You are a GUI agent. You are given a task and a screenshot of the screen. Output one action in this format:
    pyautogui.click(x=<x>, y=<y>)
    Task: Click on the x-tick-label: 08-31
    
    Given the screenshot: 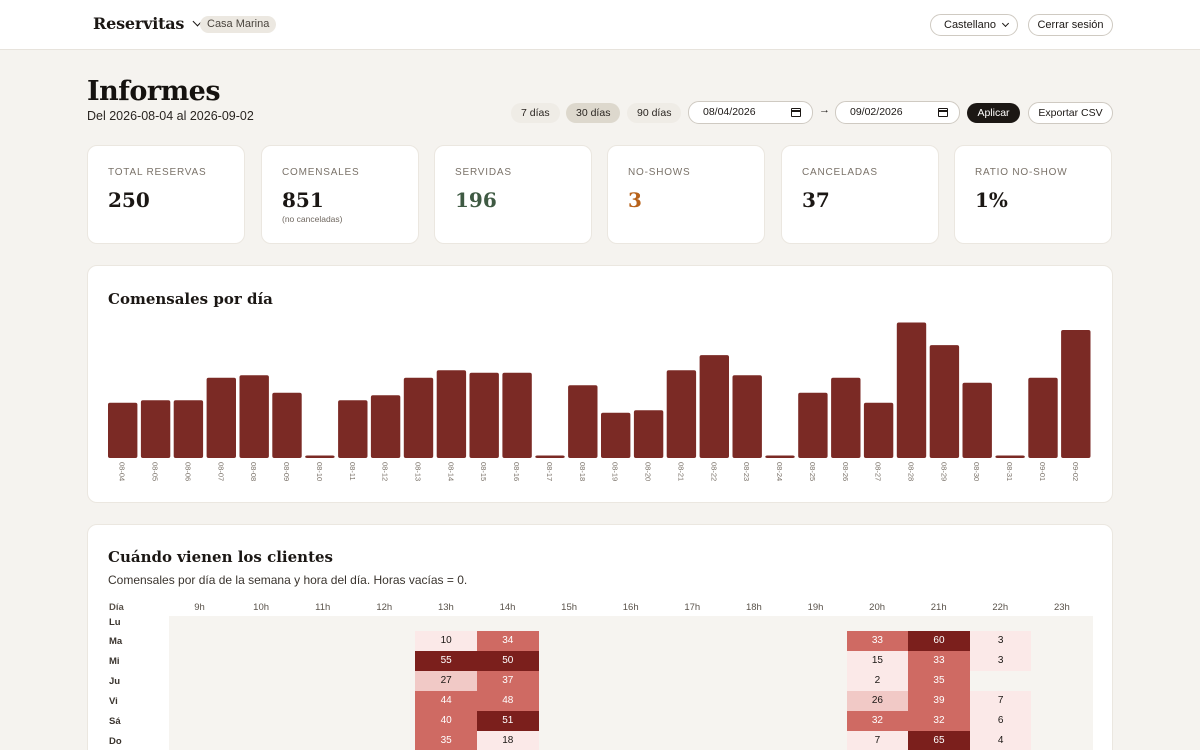 What is the action you would take?
    pyautogui.click(x=1009, y=471)
    